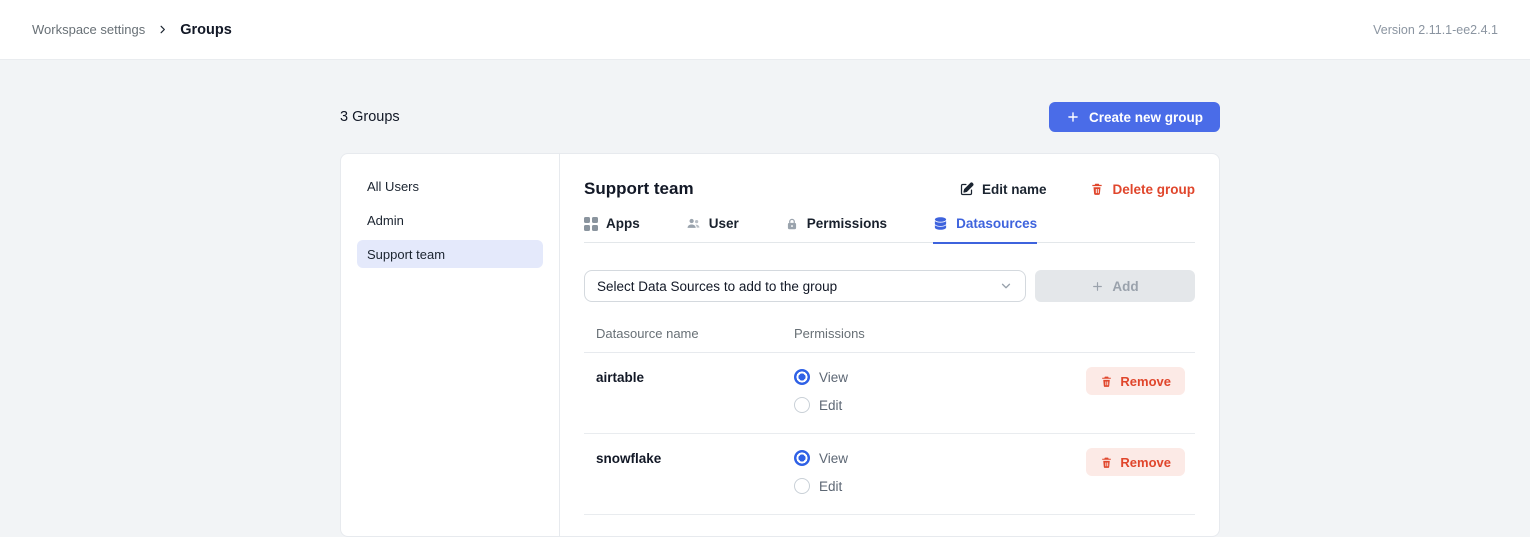 The height and width of the screenshot is (537, 1530). What do you see at coordinates (89, 29) in the screenshot?
I see `breadcrumb-workspace-settings: Workspace settings` at bounding box center [89, 29].